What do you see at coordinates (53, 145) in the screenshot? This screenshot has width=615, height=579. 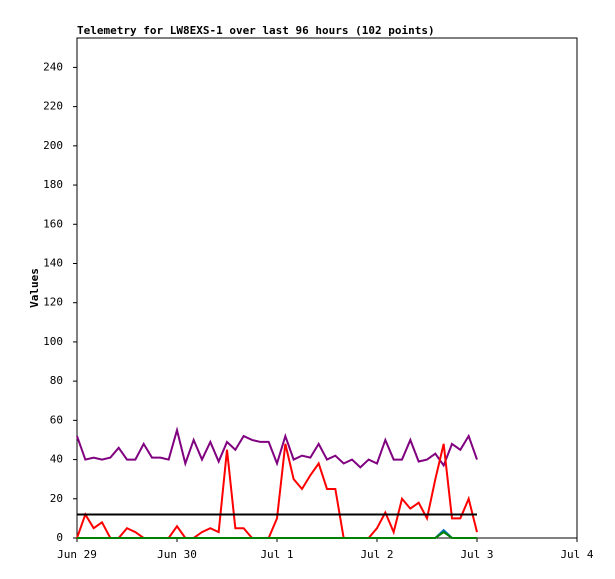 I see `y-tick-label: 200` at bounding box center [53, 145].